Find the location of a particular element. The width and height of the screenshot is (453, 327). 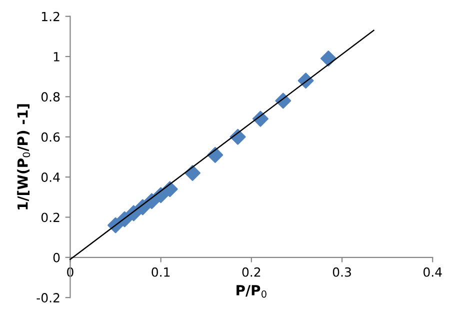

x-tick-label: 0.2 is located at coordinates (251, 272).